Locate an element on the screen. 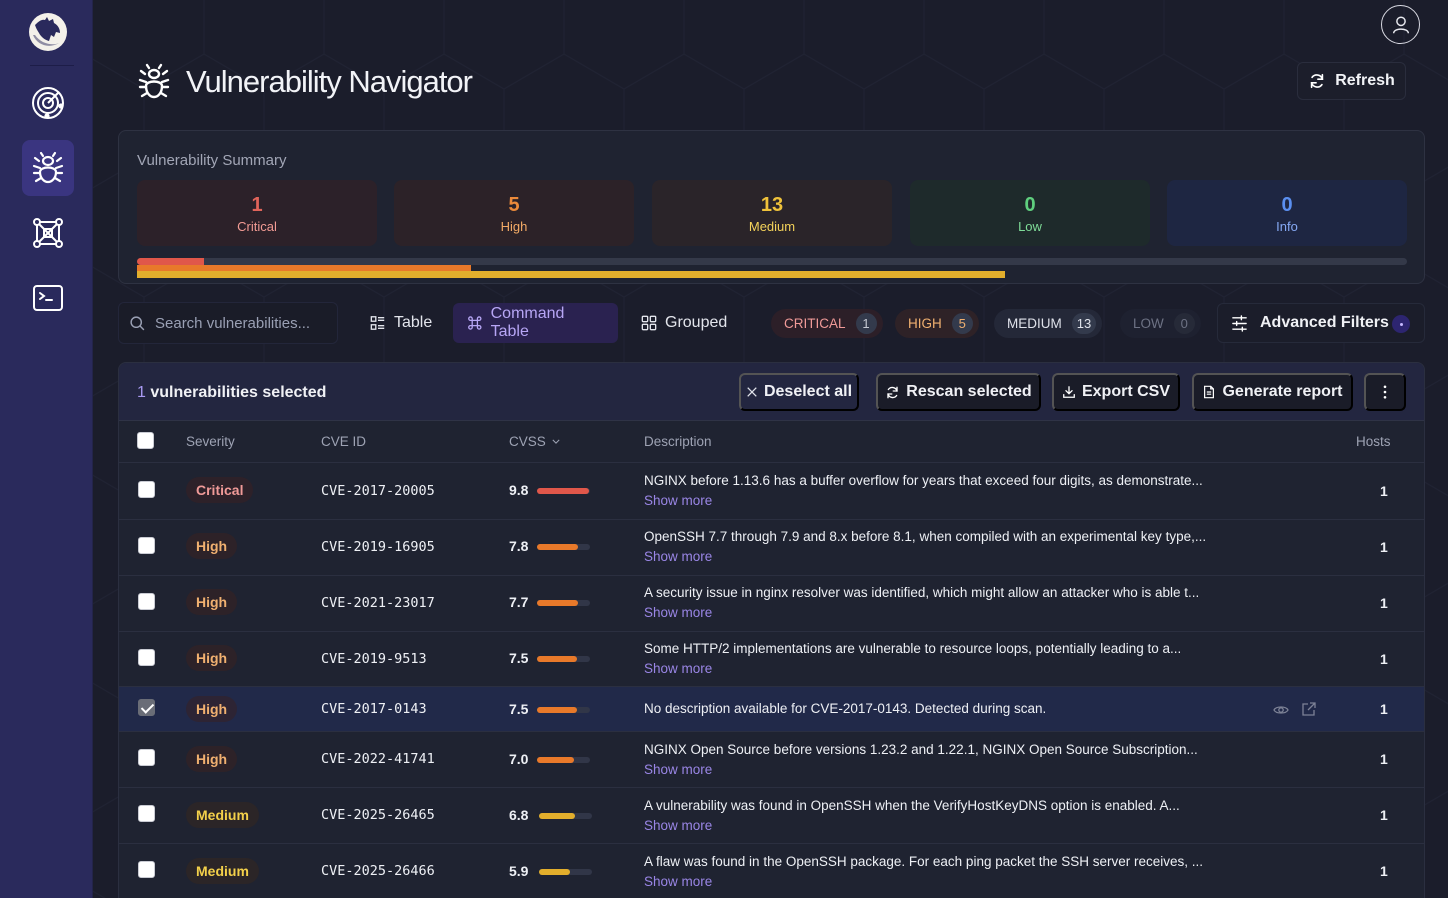 This screenshot has height=898, width=1448. filter-chip-high: HIGH 5 is located at coordinates (937, 323).